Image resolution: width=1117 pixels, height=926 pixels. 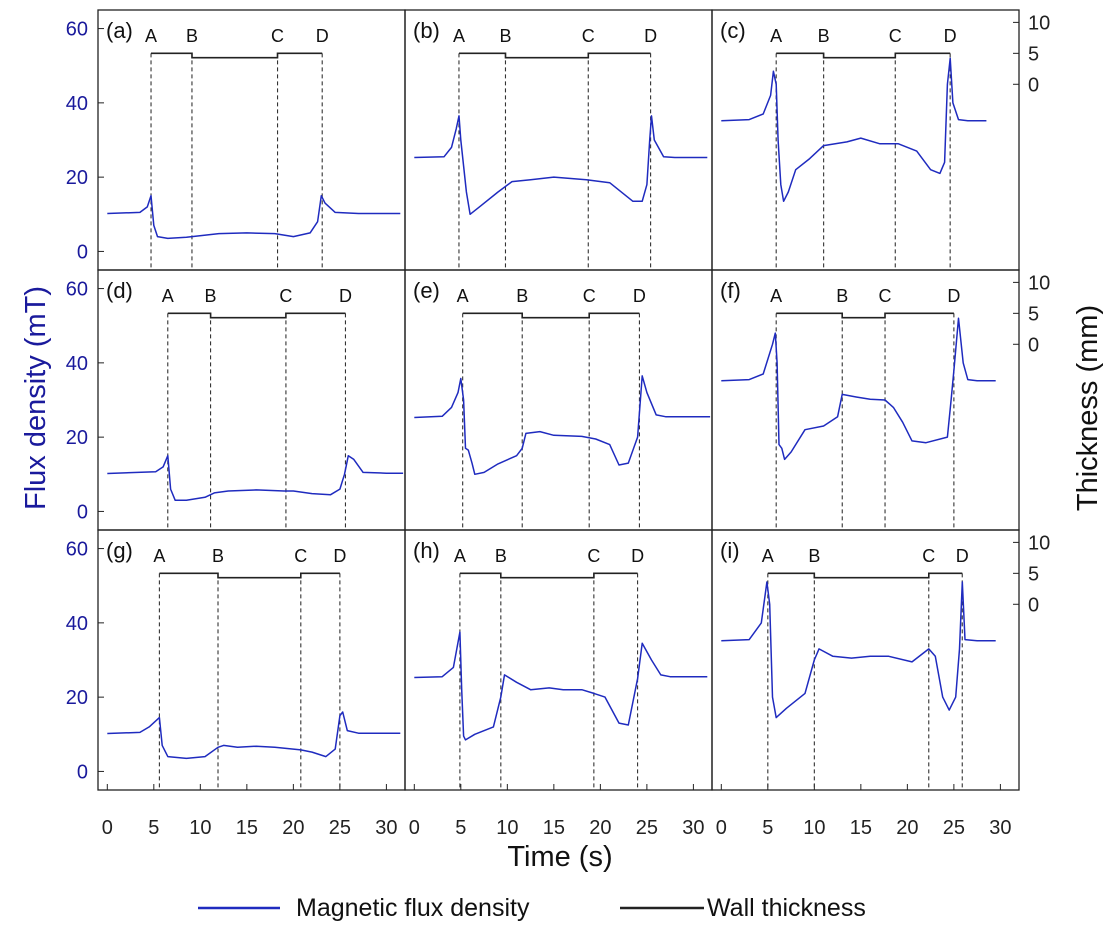 I want to click on panel-label: (d), so click(x=119, y=290).